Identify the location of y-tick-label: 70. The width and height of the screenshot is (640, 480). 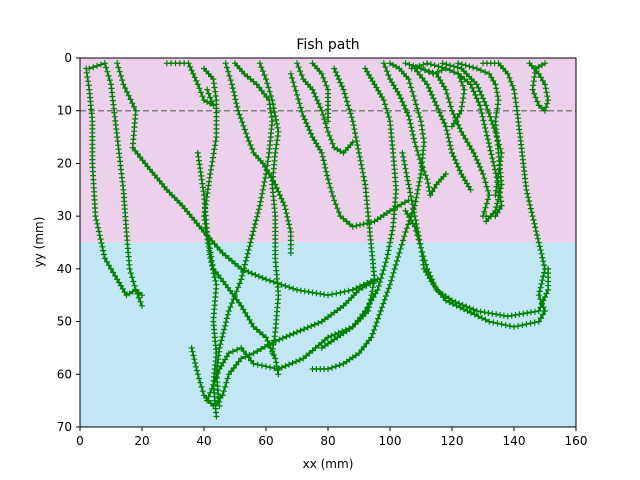
(64, 427).